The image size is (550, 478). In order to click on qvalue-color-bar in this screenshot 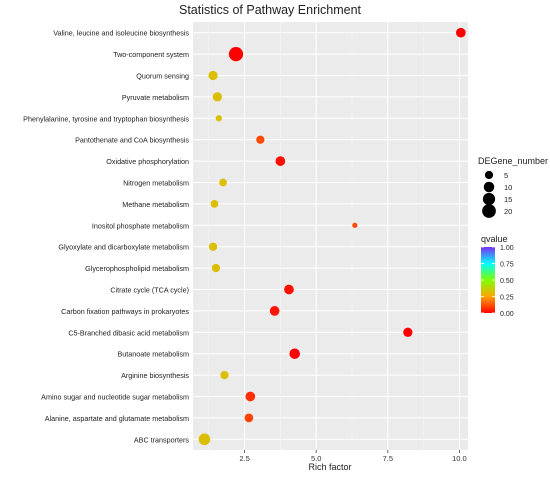, I will do `click(488, 280)`.